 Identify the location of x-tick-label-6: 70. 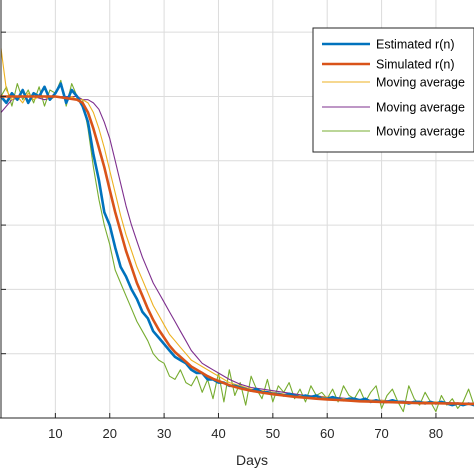
(381, 433).